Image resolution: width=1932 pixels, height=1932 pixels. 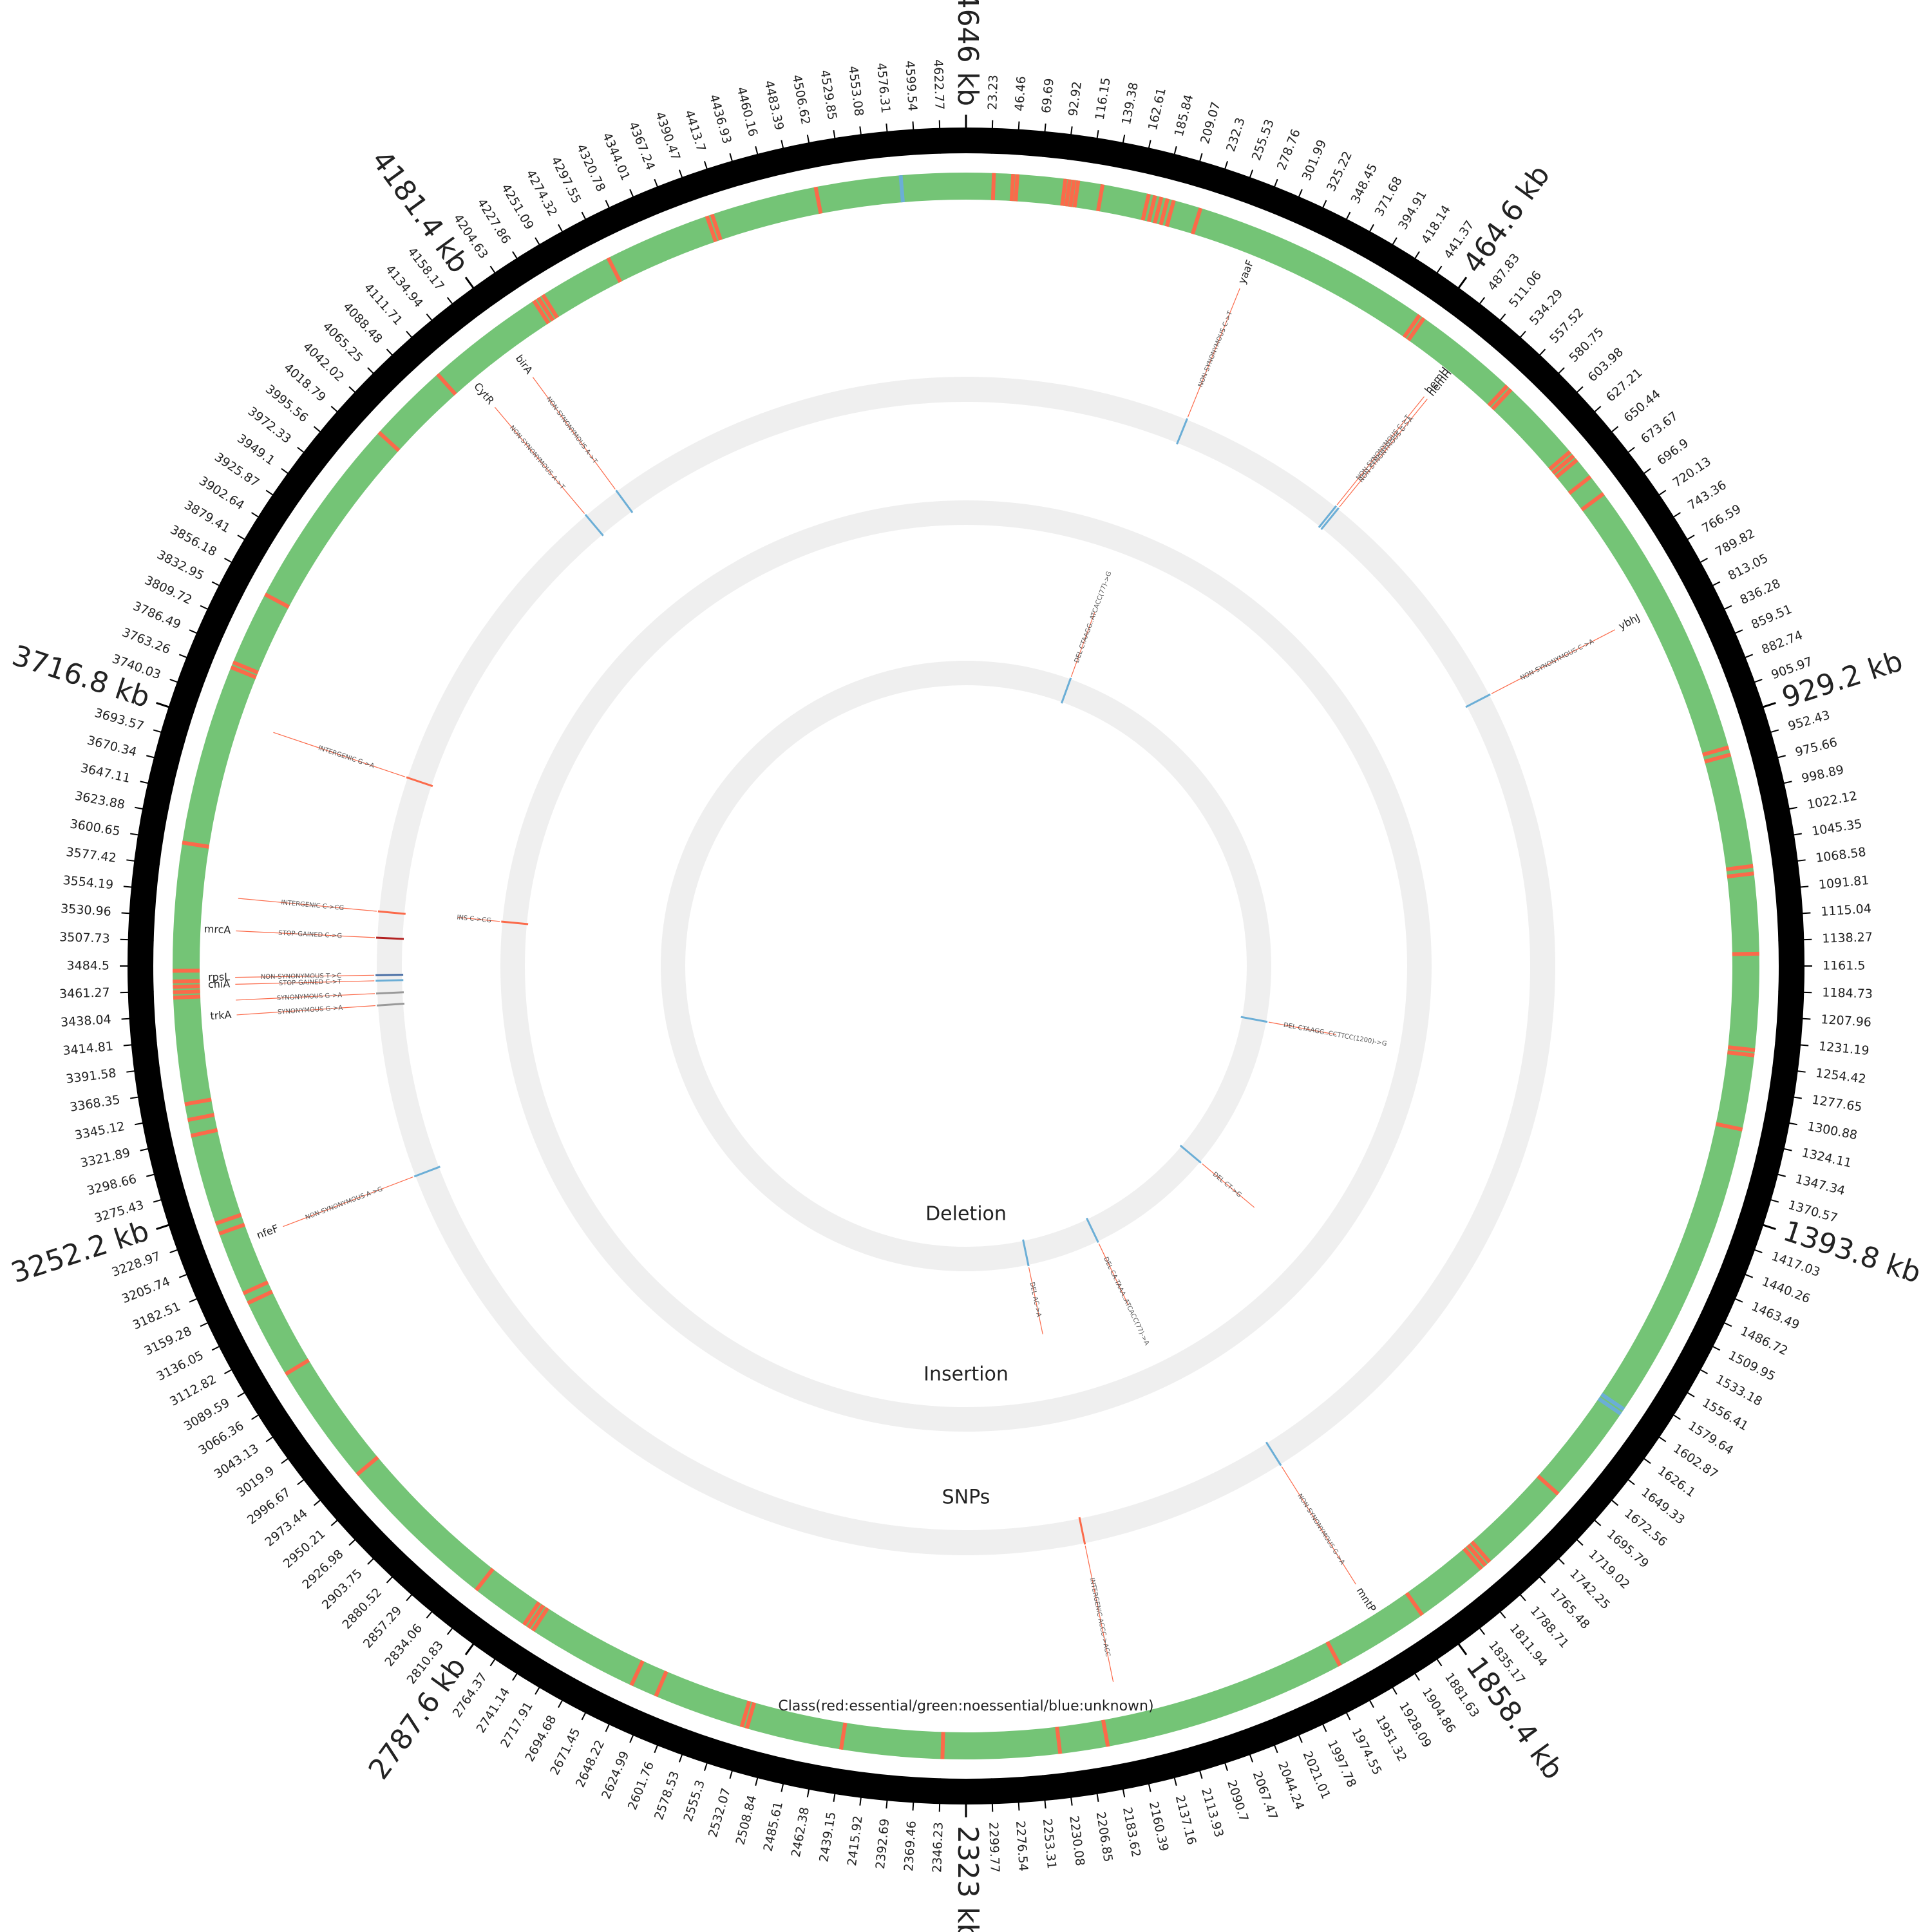 I want to click on gene-label: trkA, so click(x=221, y=1015).